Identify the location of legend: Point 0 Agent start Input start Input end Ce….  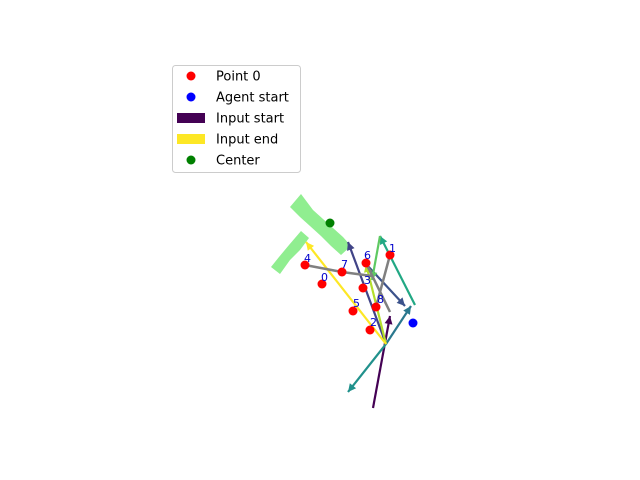
(236, 119).